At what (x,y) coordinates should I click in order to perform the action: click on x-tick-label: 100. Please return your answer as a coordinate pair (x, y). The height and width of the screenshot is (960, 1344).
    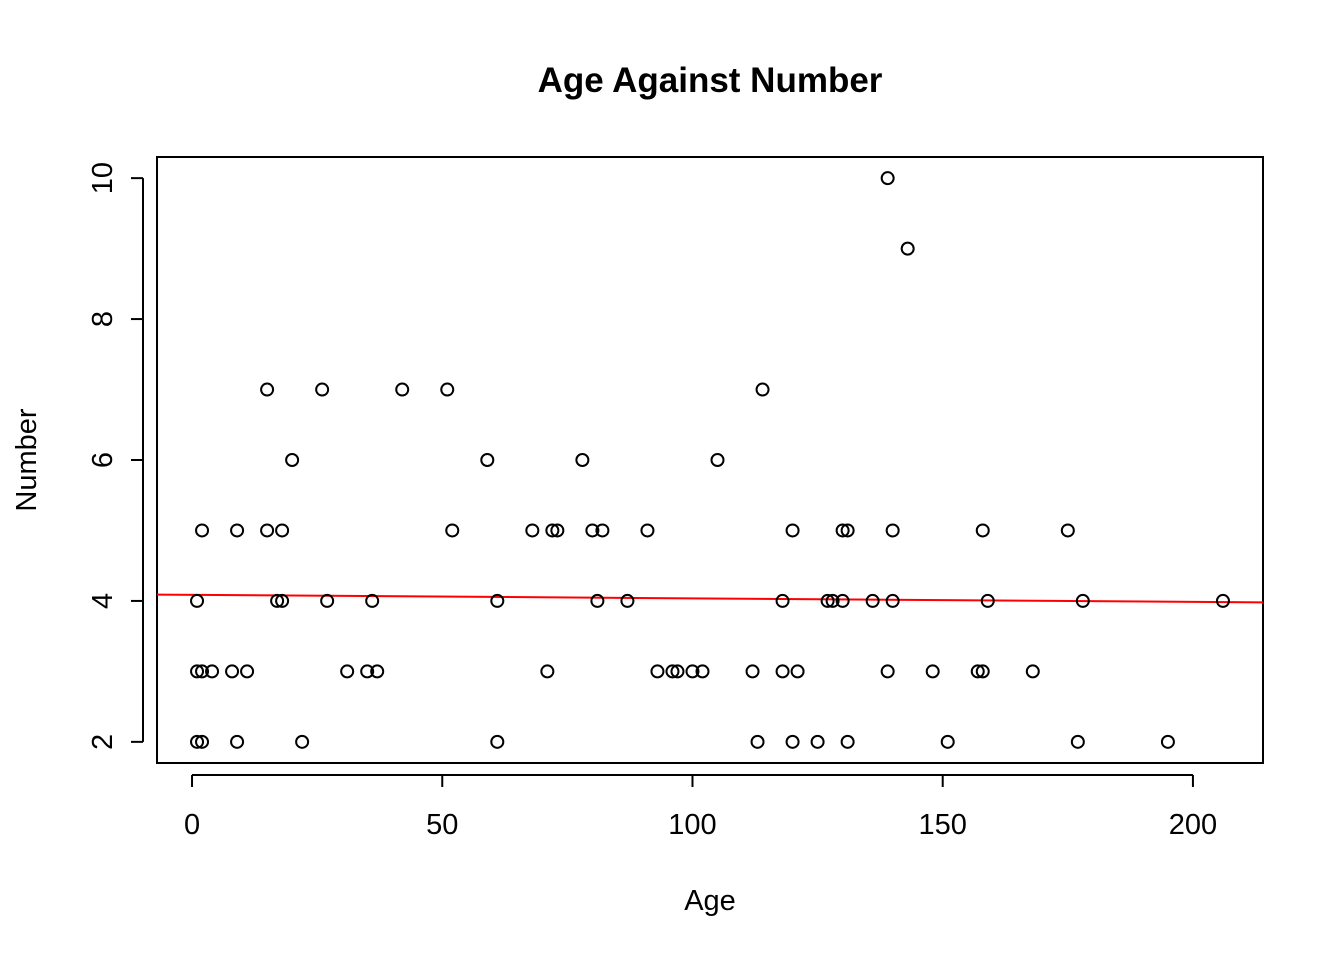
    Looking at the image, I should click on (692, 825).